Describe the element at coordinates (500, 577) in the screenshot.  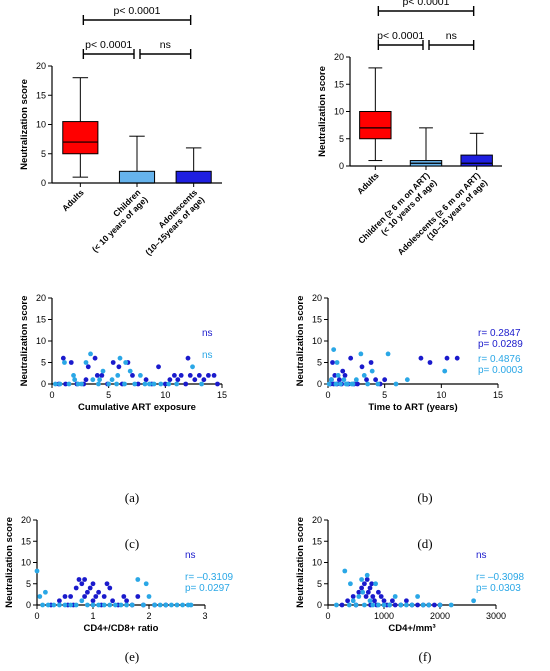
I see `stat-annotation: r= –0.3098` at that location.